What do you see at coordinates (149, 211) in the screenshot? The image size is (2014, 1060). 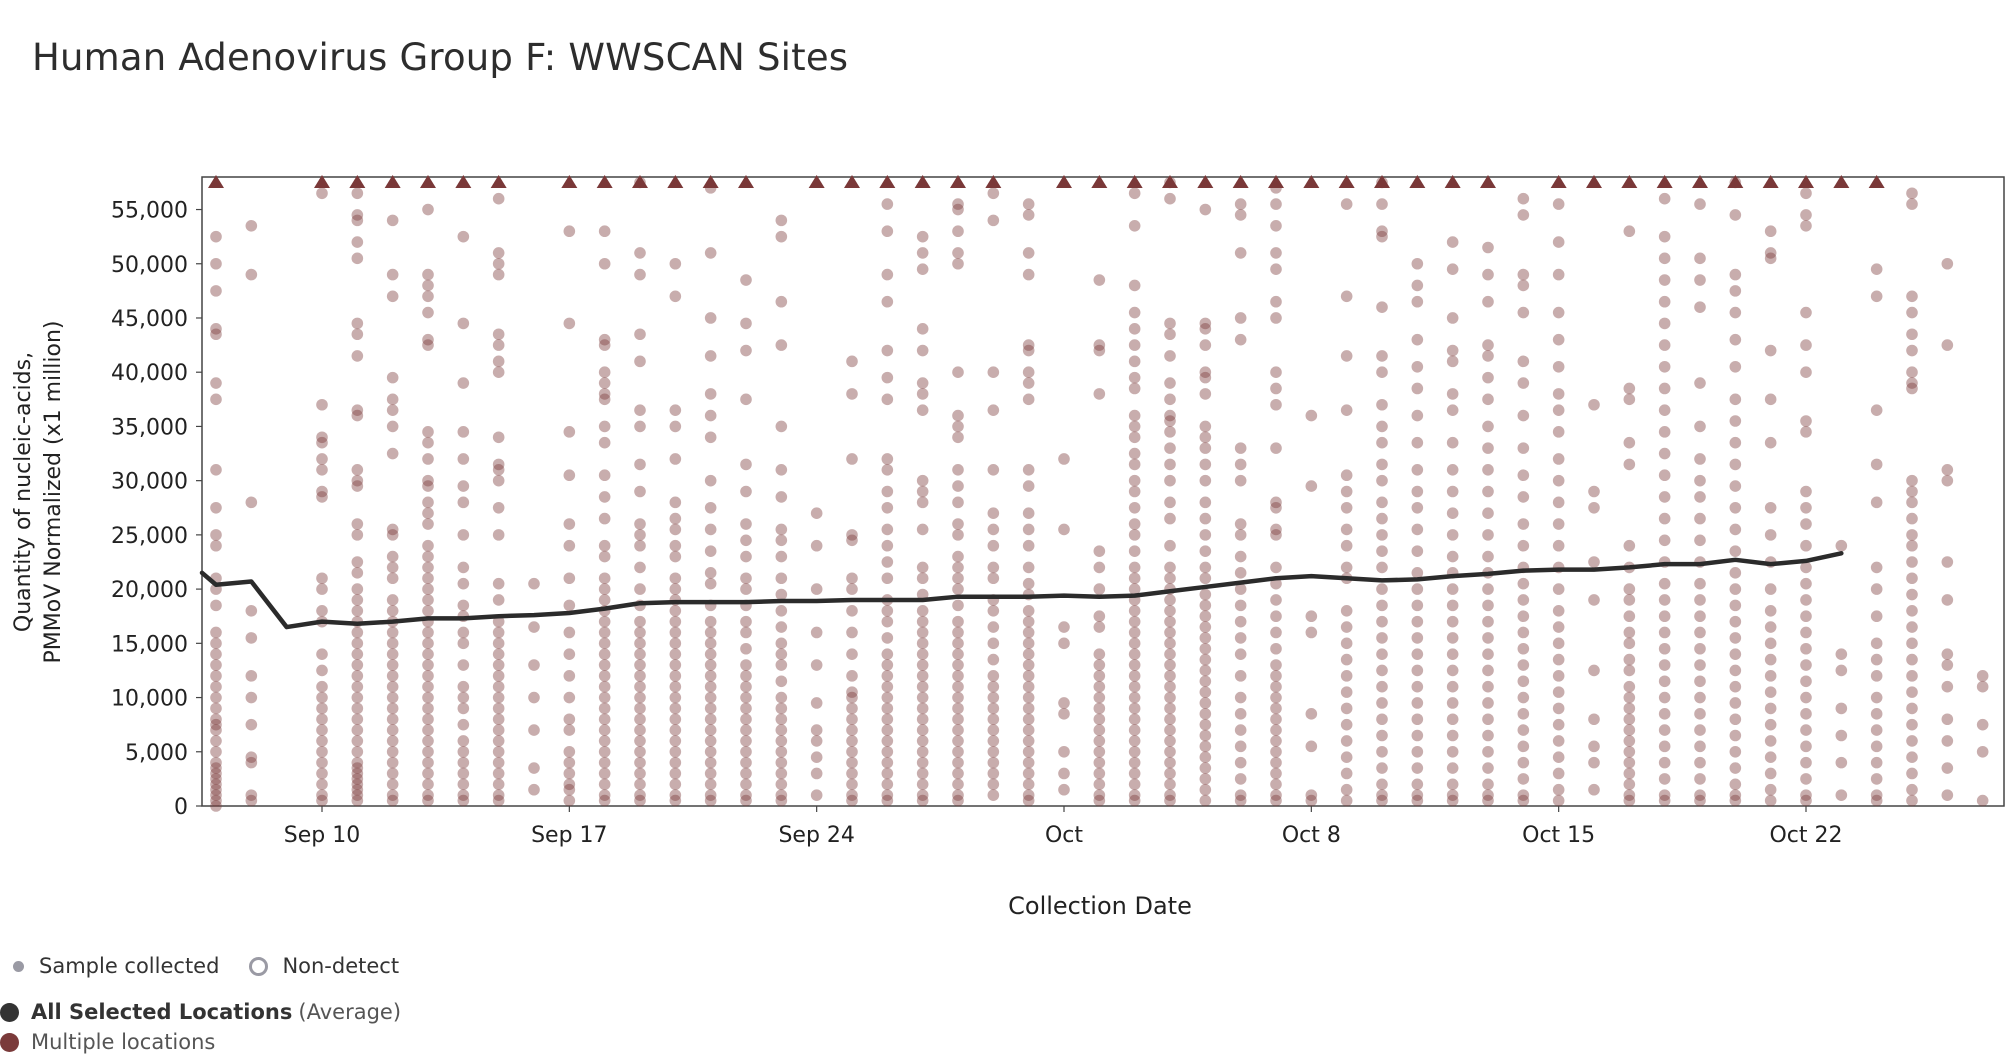 I see `y-tick-label: 55,000` at bounding box center [149, 211].